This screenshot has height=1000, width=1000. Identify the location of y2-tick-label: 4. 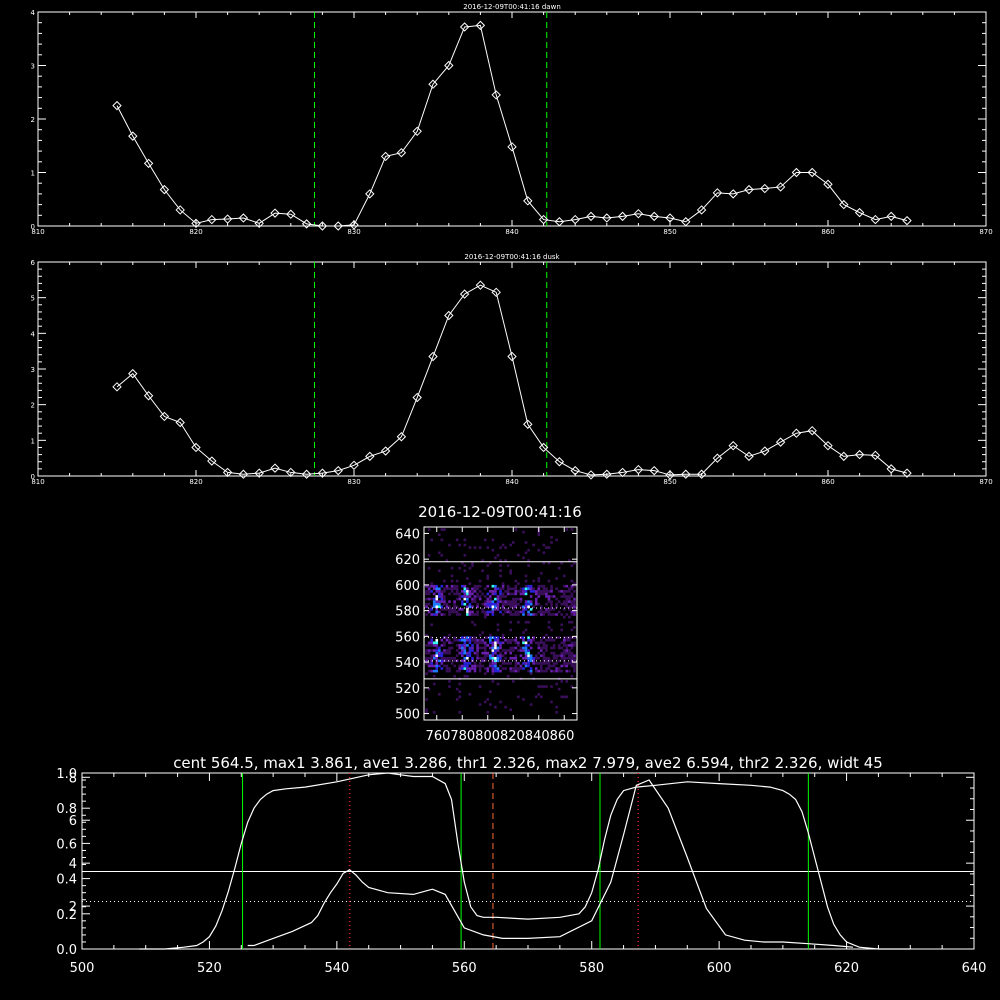
(73, 864).